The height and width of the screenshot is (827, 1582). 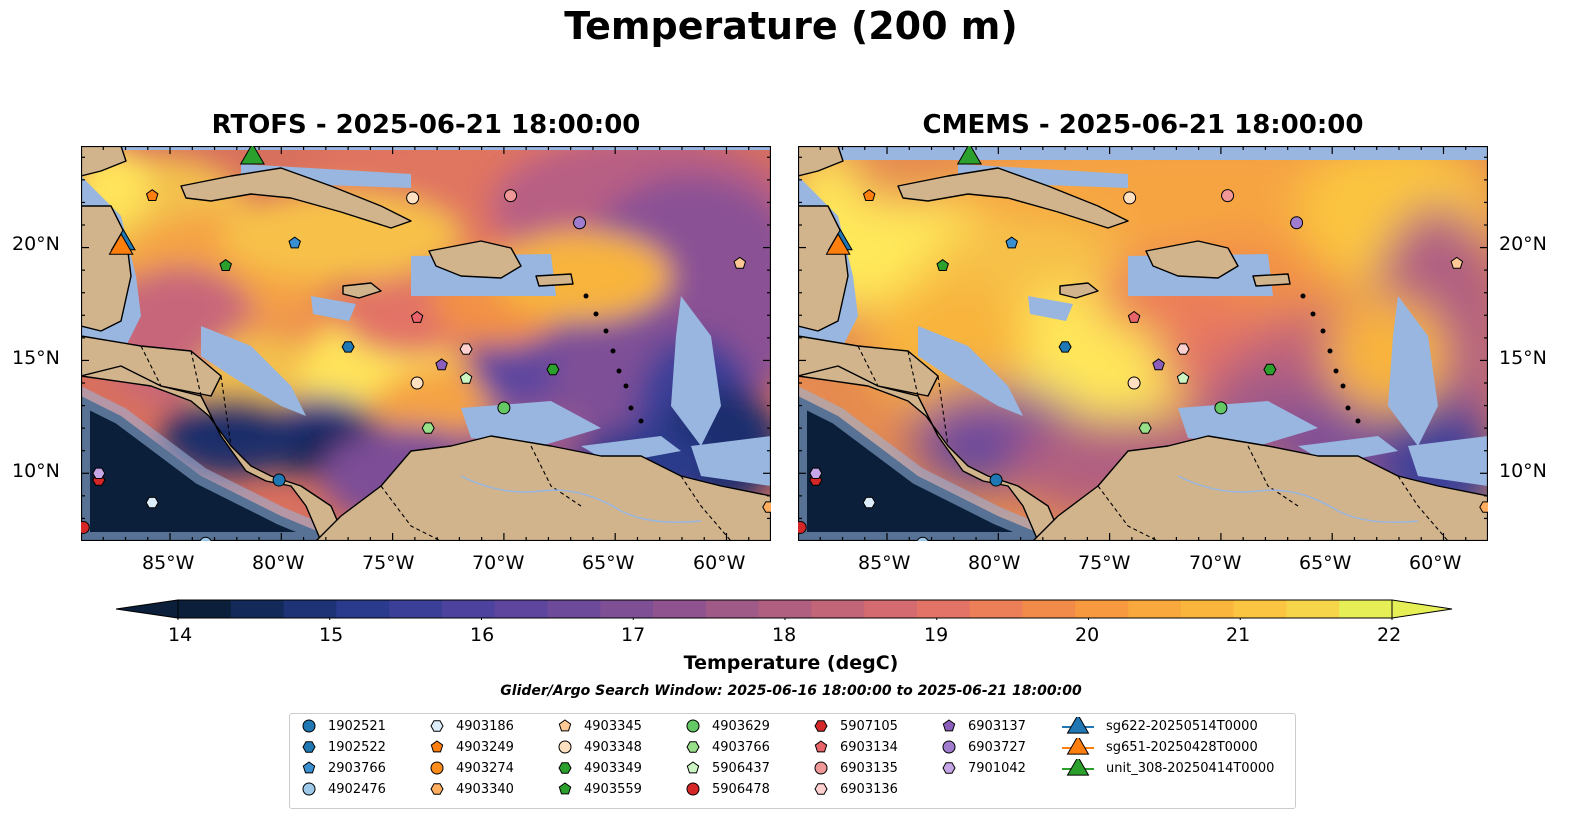 I want to click on legend-item: 7901042, so click(x=983, y=768).